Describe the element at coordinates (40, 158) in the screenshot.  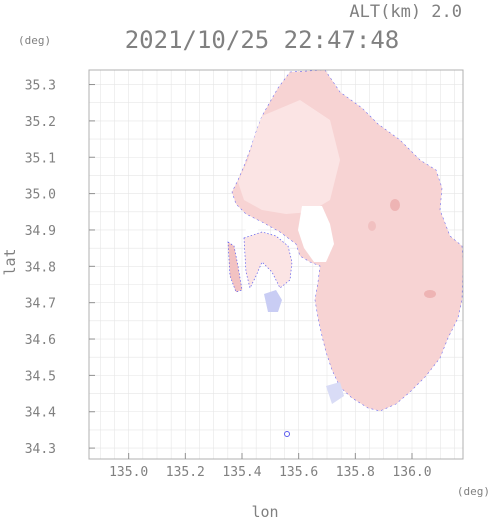
I see `y-tick-label: 35.1` at that location.